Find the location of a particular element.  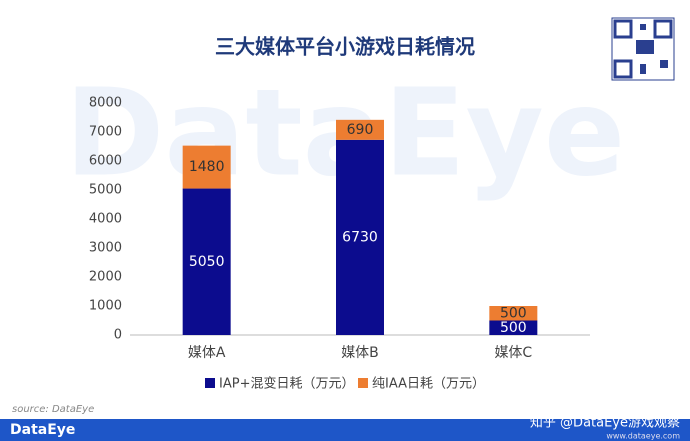

x-tick-label: 媒体A is located at coordinates (207, 353).